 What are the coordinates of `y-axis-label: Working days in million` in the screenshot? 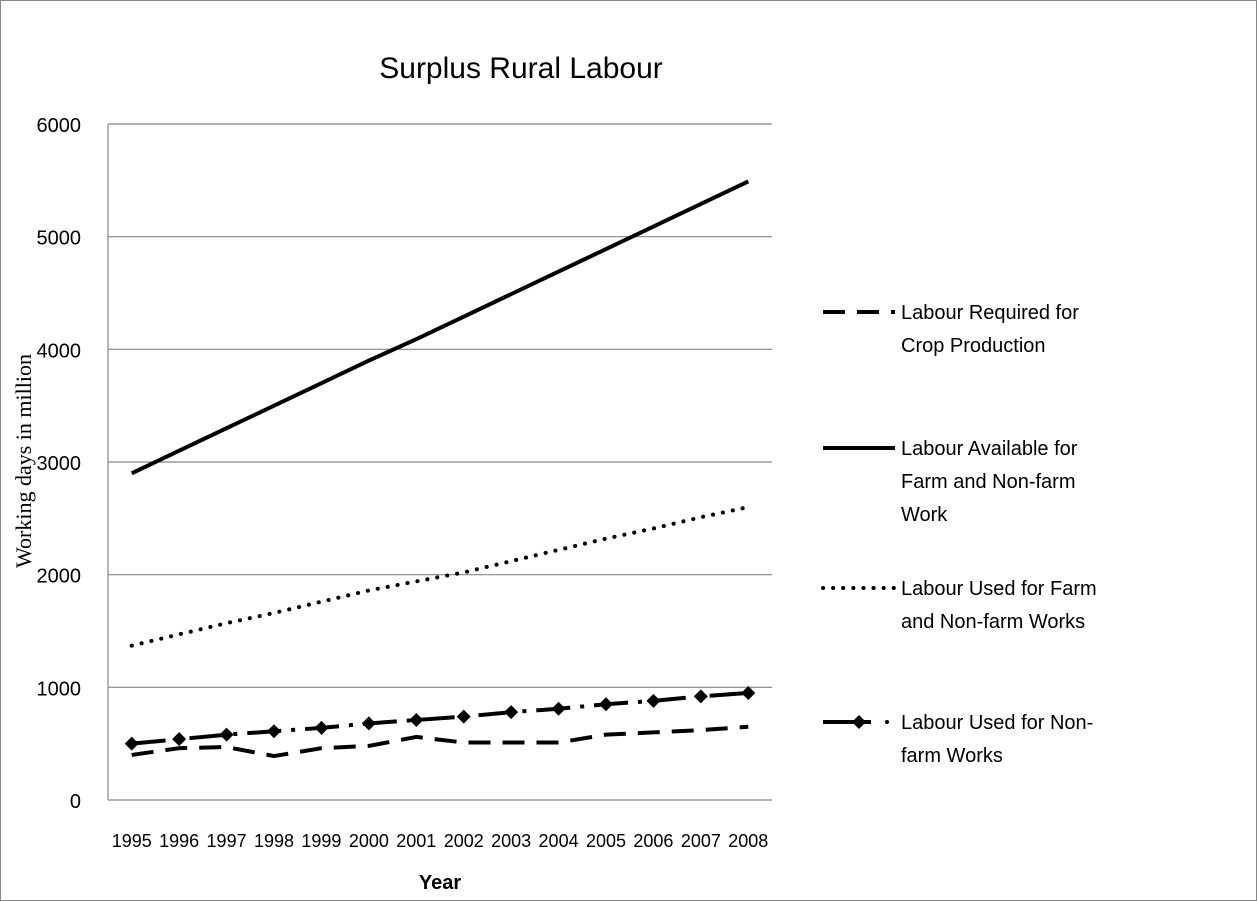 It's located at (23, 461).